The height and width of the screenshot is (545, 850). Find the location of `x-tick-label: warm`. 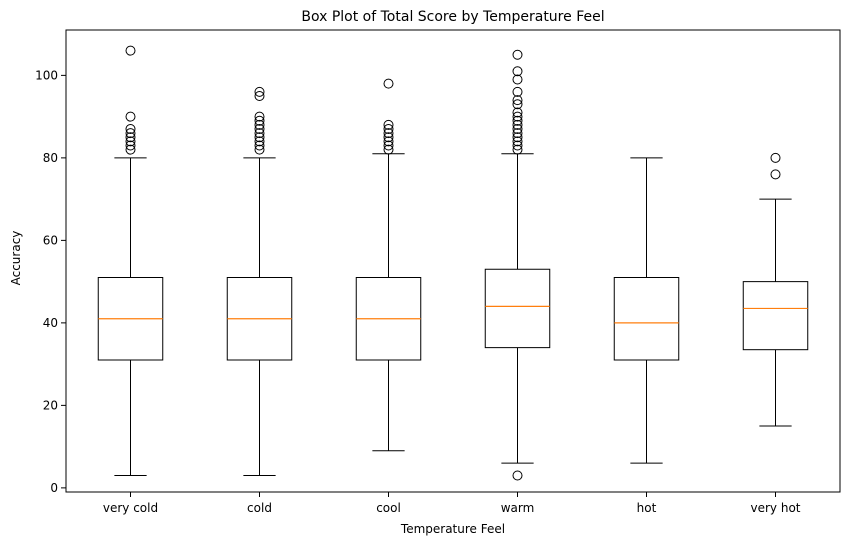

x-tick-label: warm is located at coordinates (518, 508).